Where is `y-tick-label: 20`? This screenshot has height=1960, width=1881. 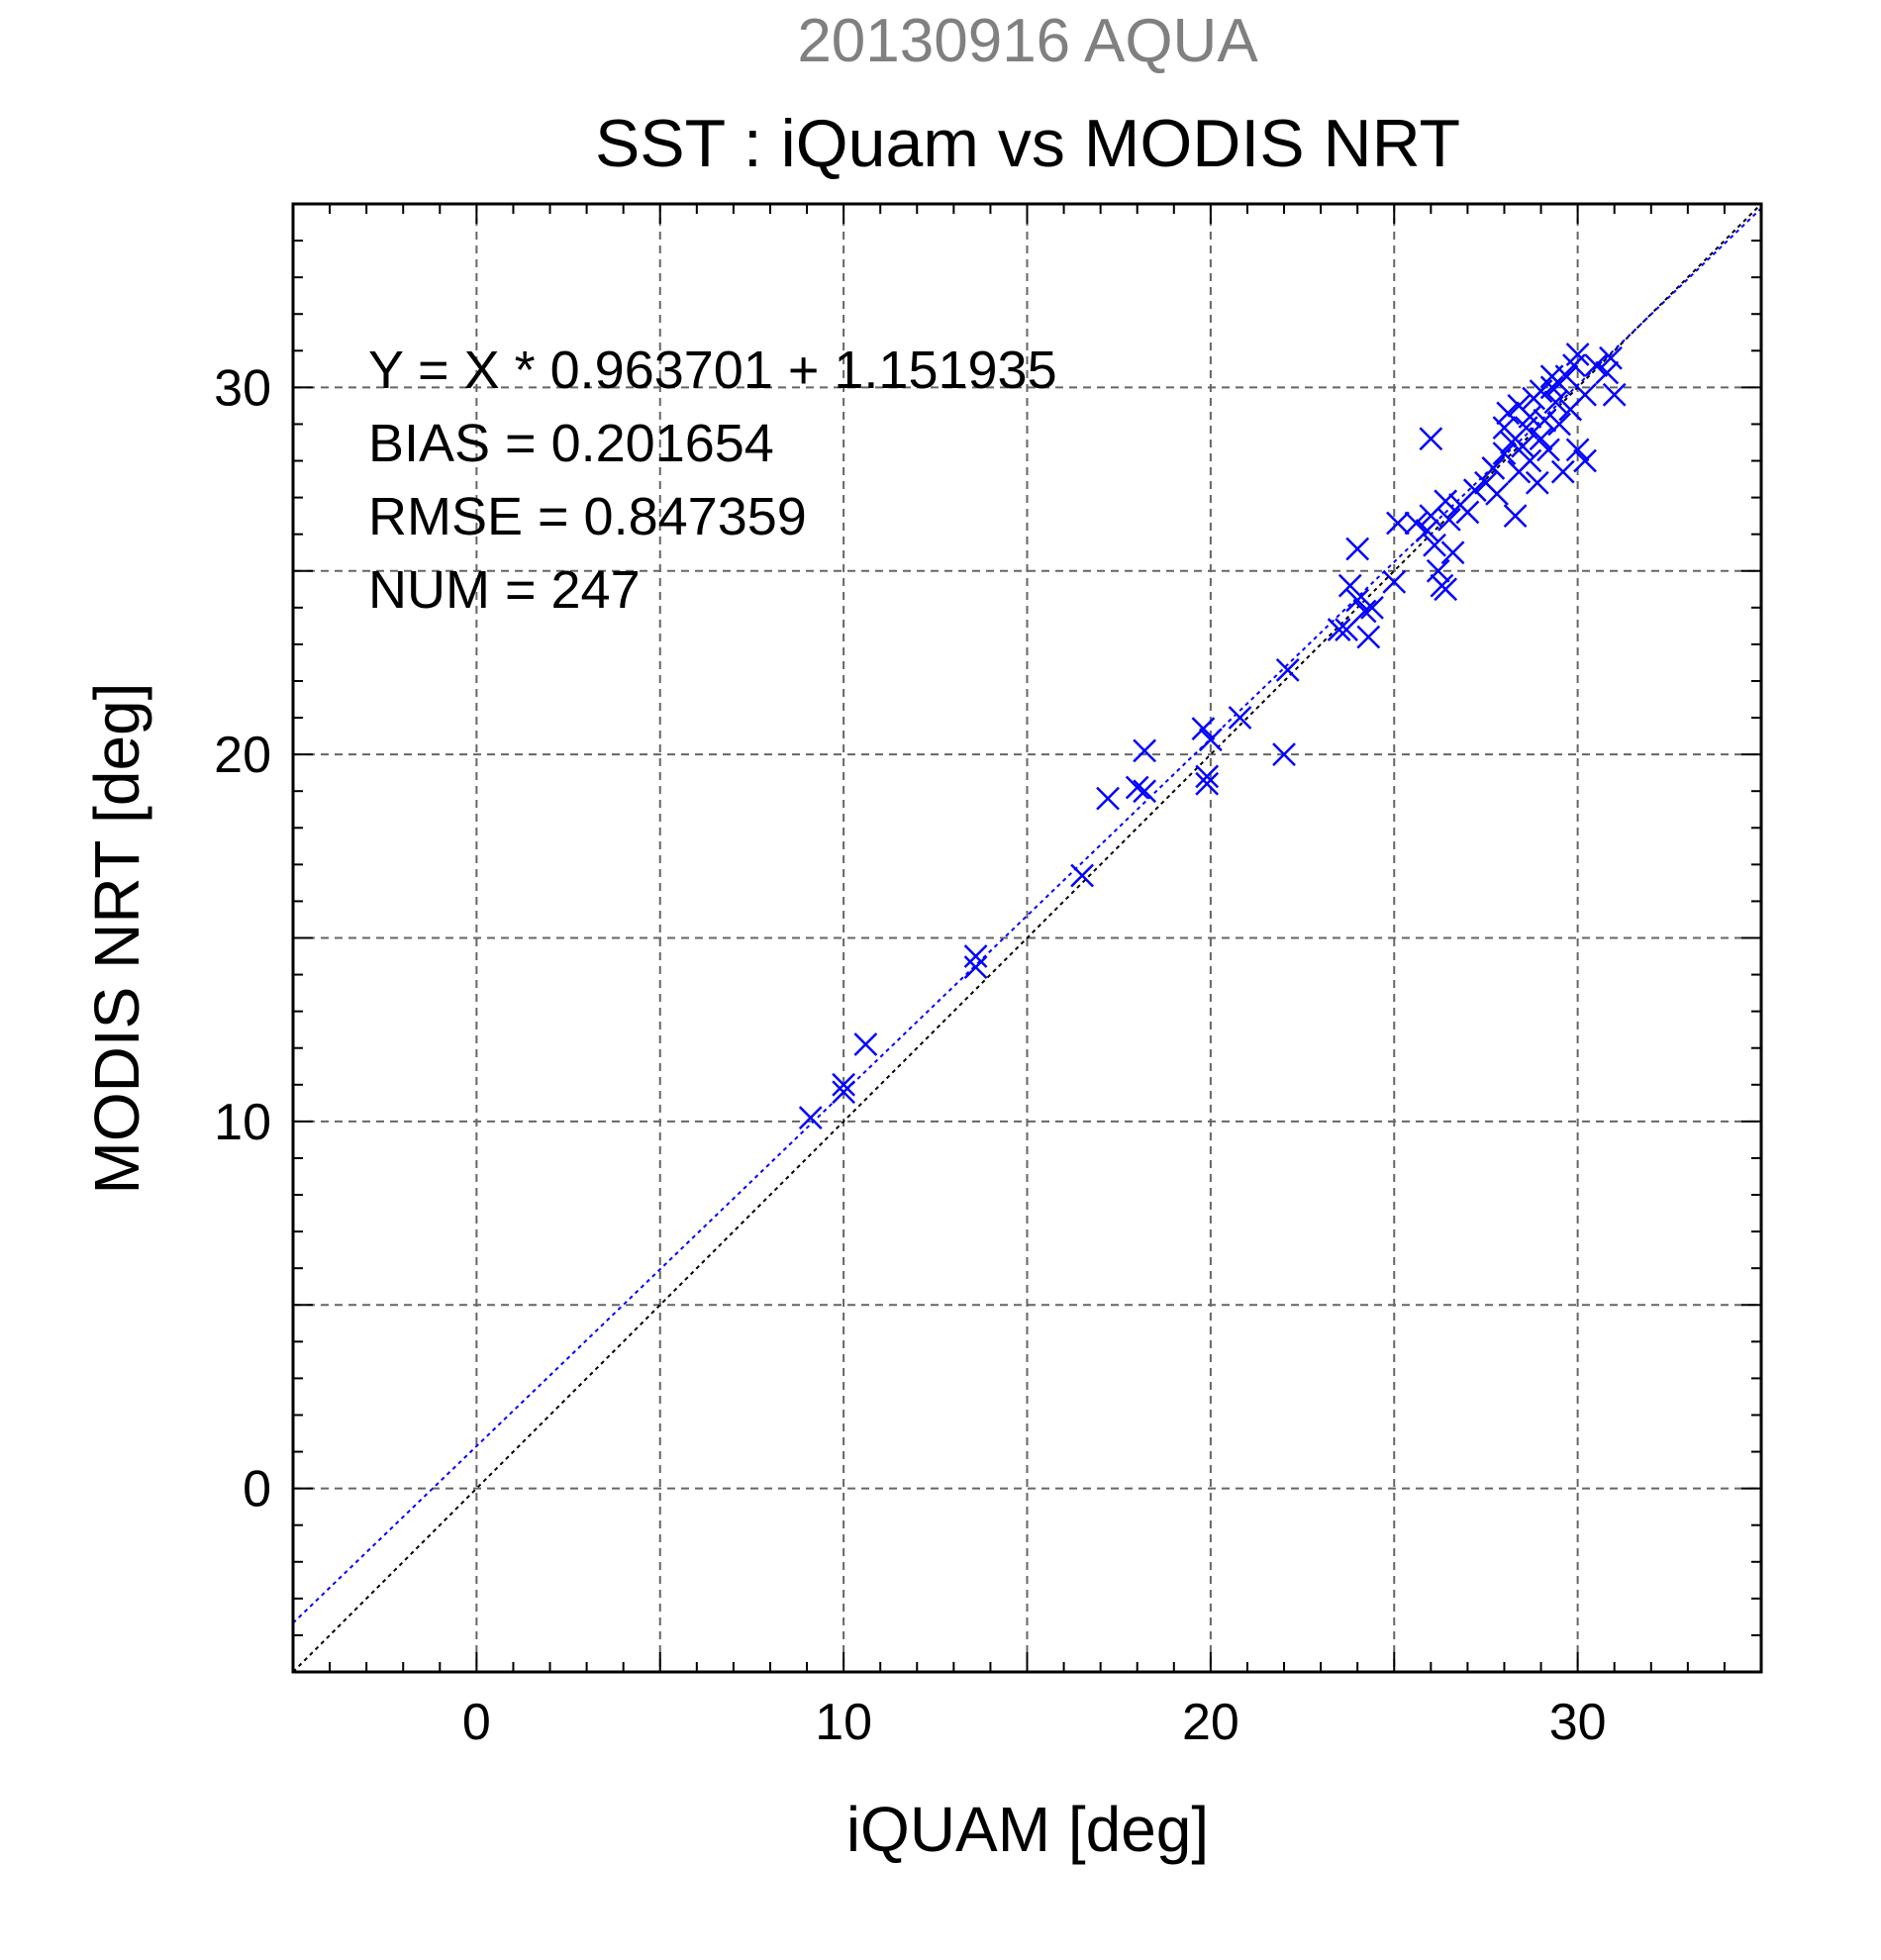
y-tick-label: 20 is located at coordinates (243, 755).